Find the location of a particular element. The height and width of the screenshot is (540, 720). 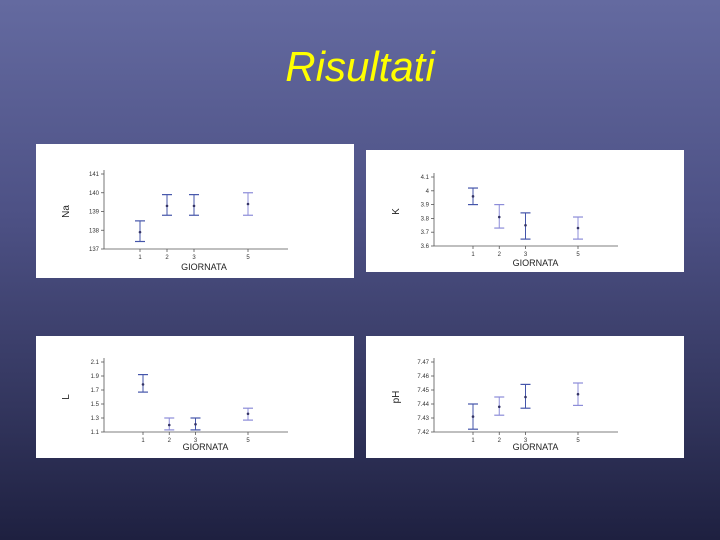

y-axis-label: pH is located at coordinates (396, 397).